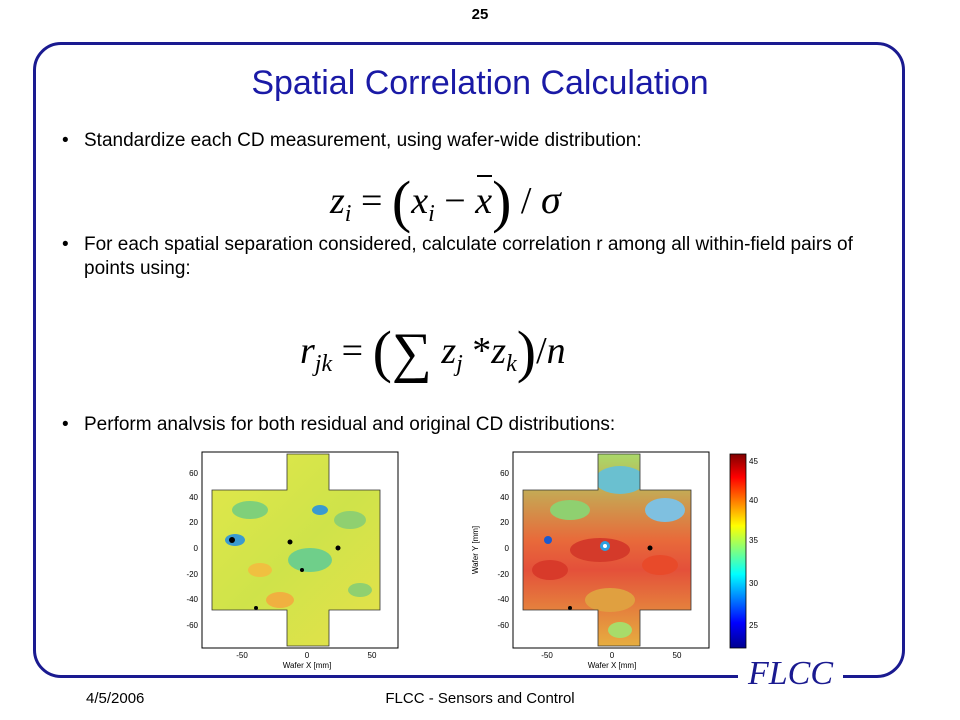  Describe the element at coordinates (753, 540) in the screenshot. I see `colorbar-tick: 35` at that location.